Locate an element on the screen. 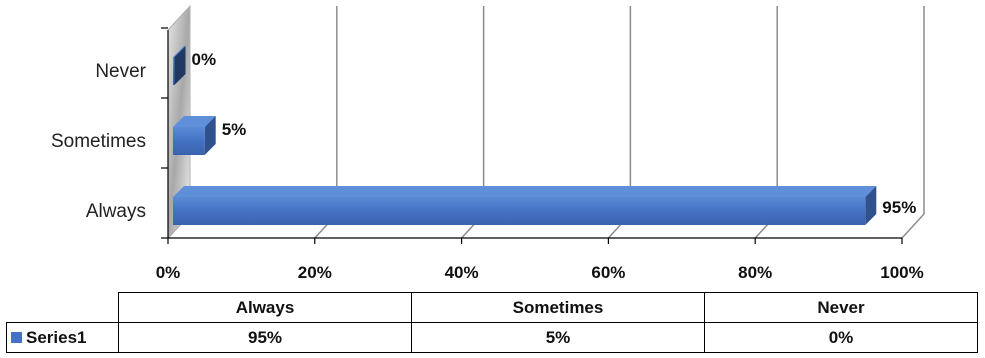 The height and width of the screenshot is (358, 985). data-label: 5% is located at coordinates (234, 129).